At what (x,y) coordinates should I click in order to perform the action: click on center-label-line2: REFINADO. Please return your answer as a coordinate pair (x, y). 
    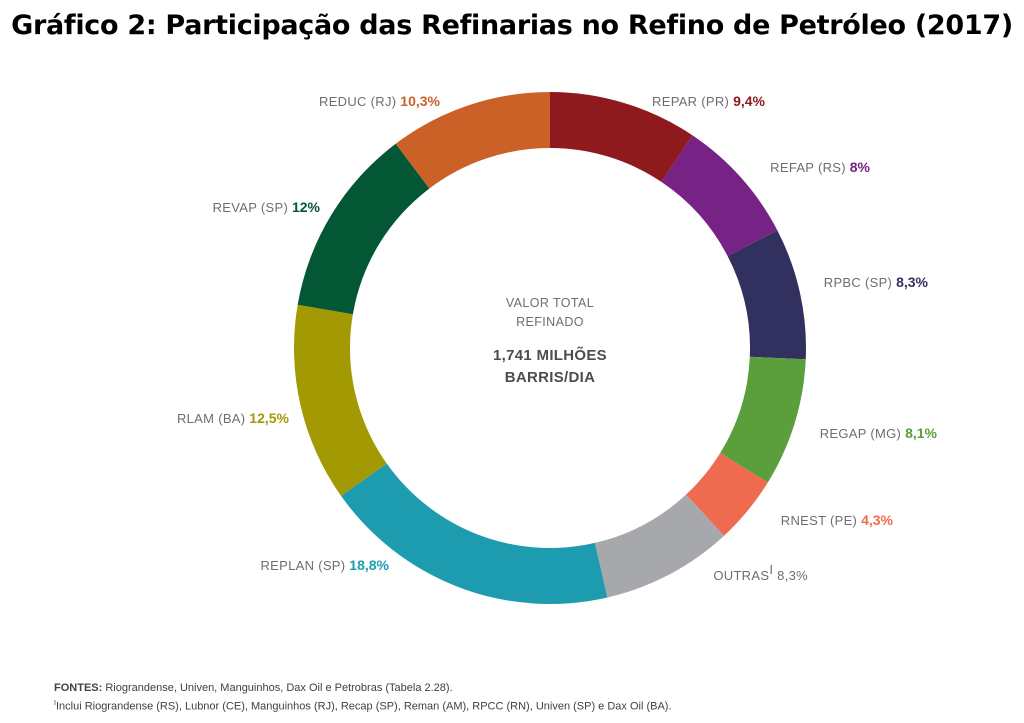
    Looking at the image, I should click on (550, 322).